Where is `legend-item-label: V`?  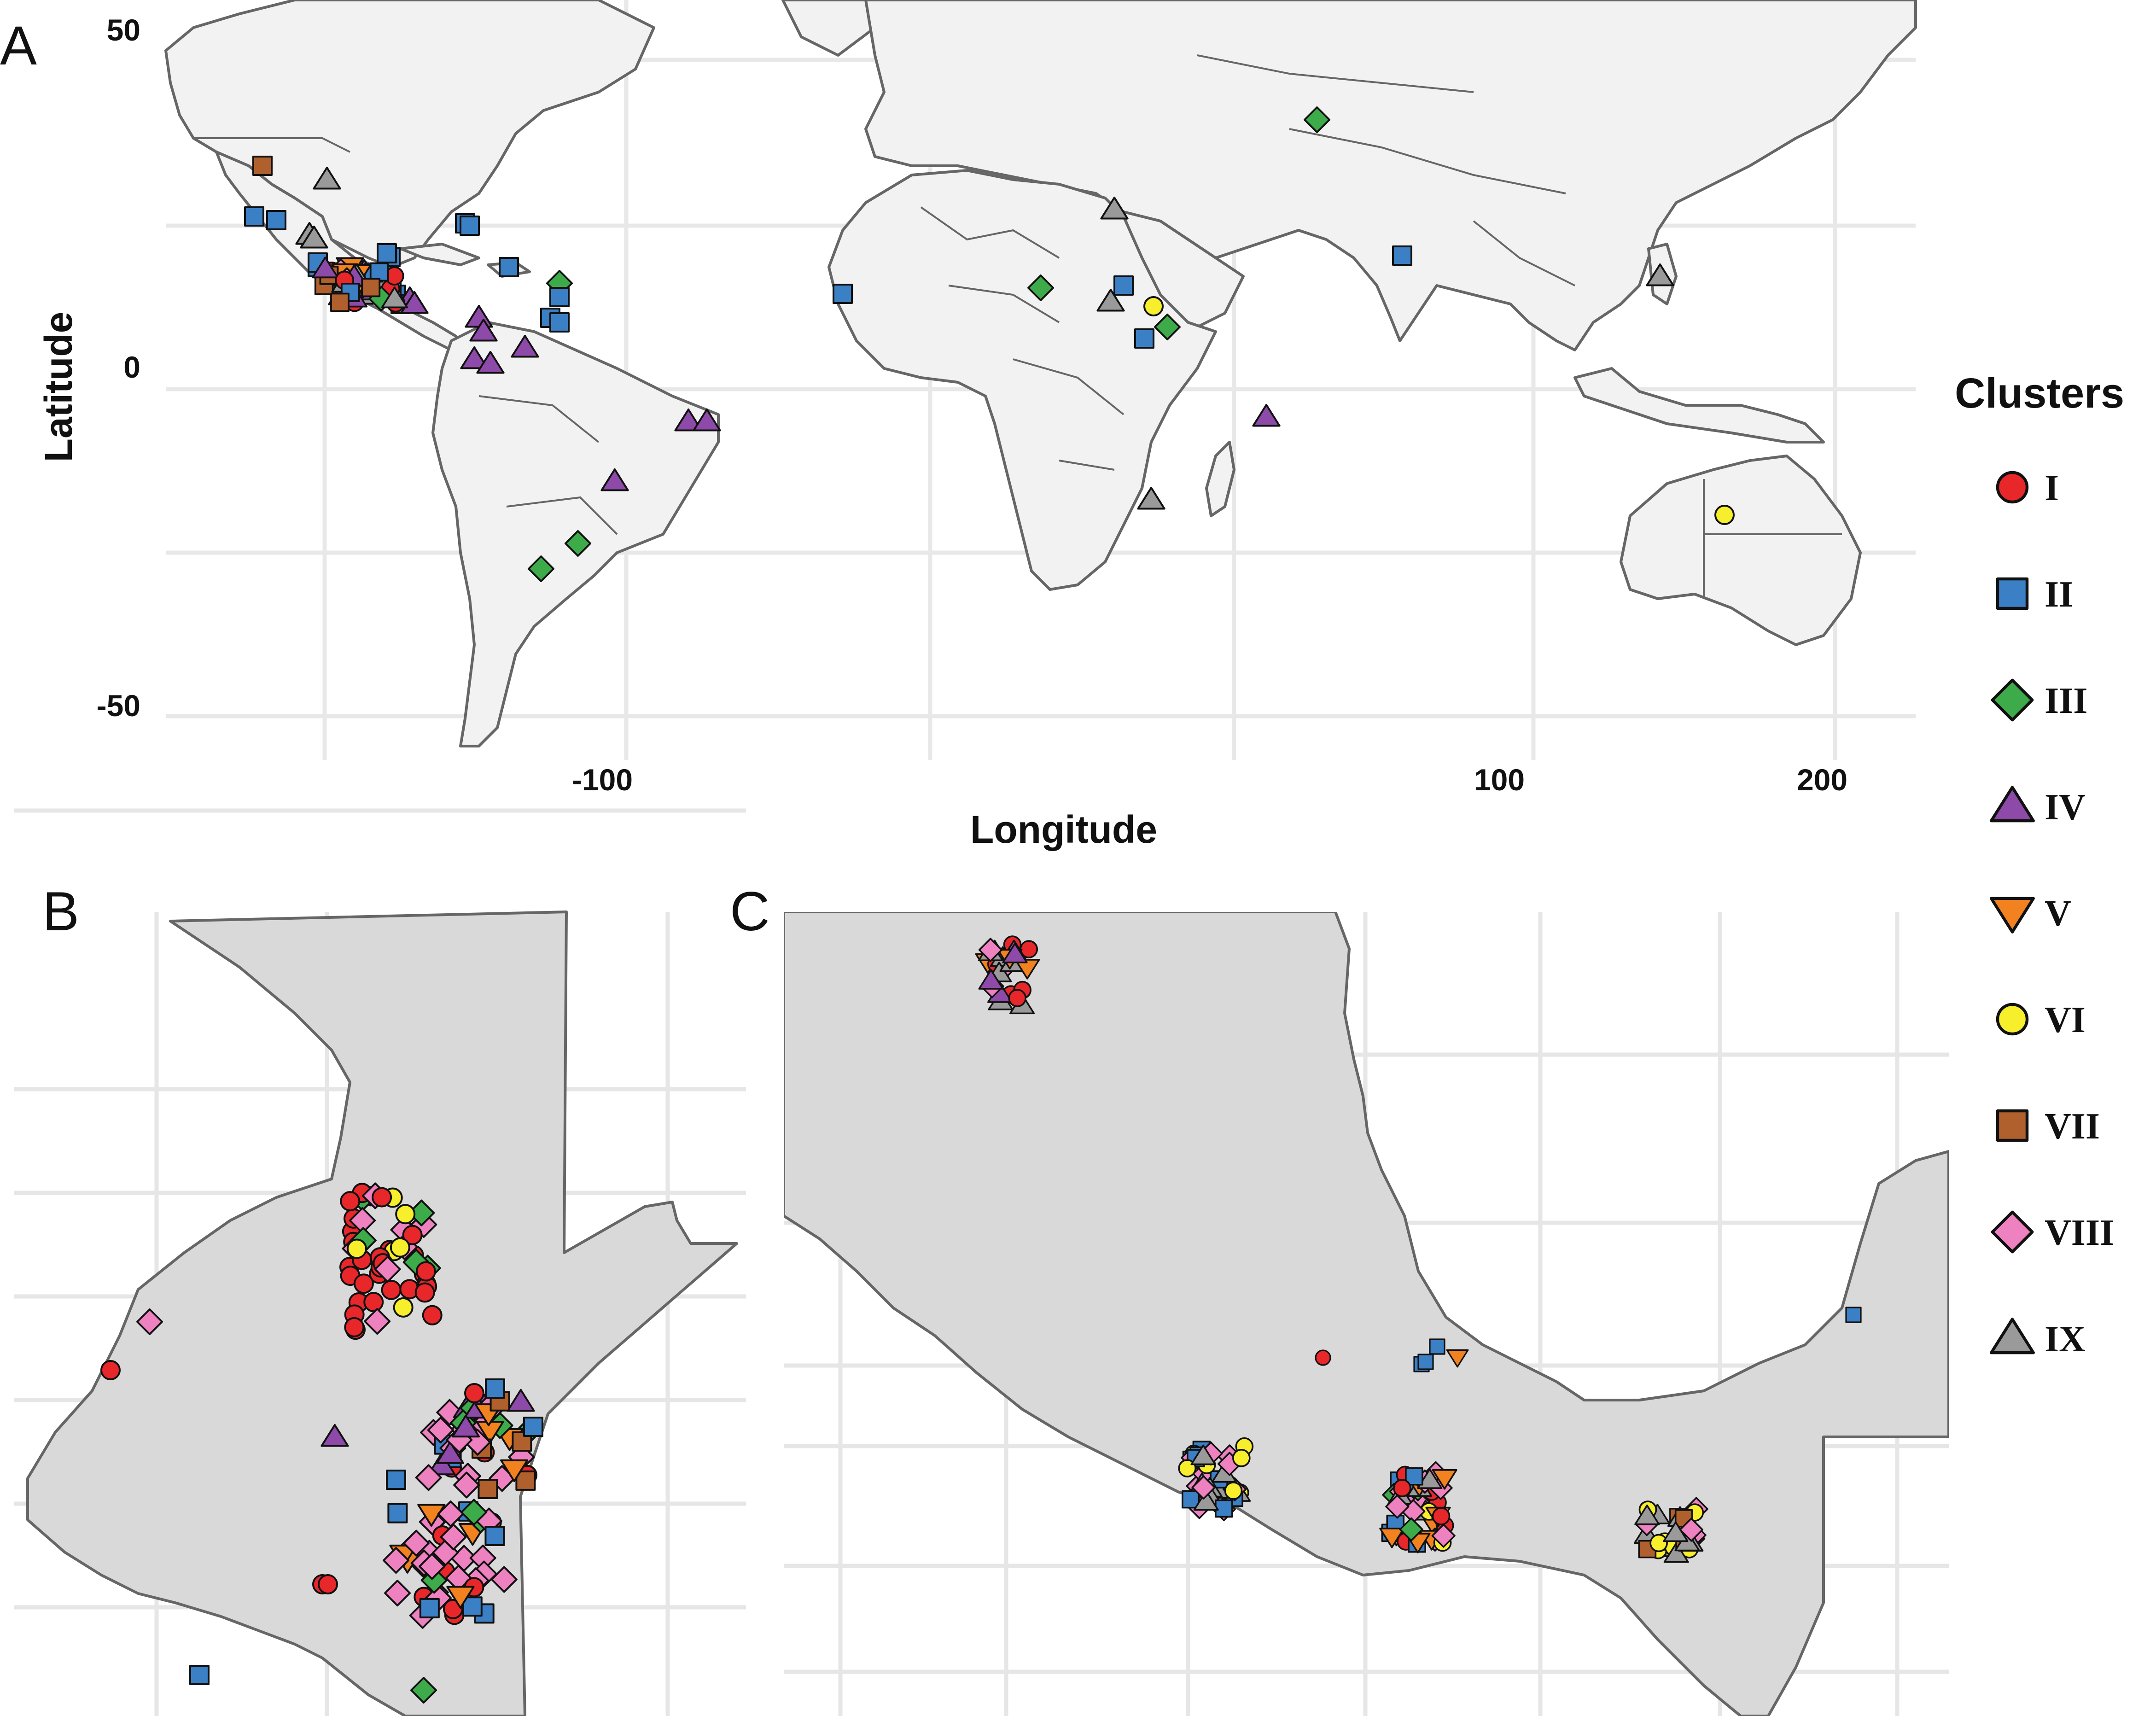
legend-item-label: V is located at coordinates (2058, 913).